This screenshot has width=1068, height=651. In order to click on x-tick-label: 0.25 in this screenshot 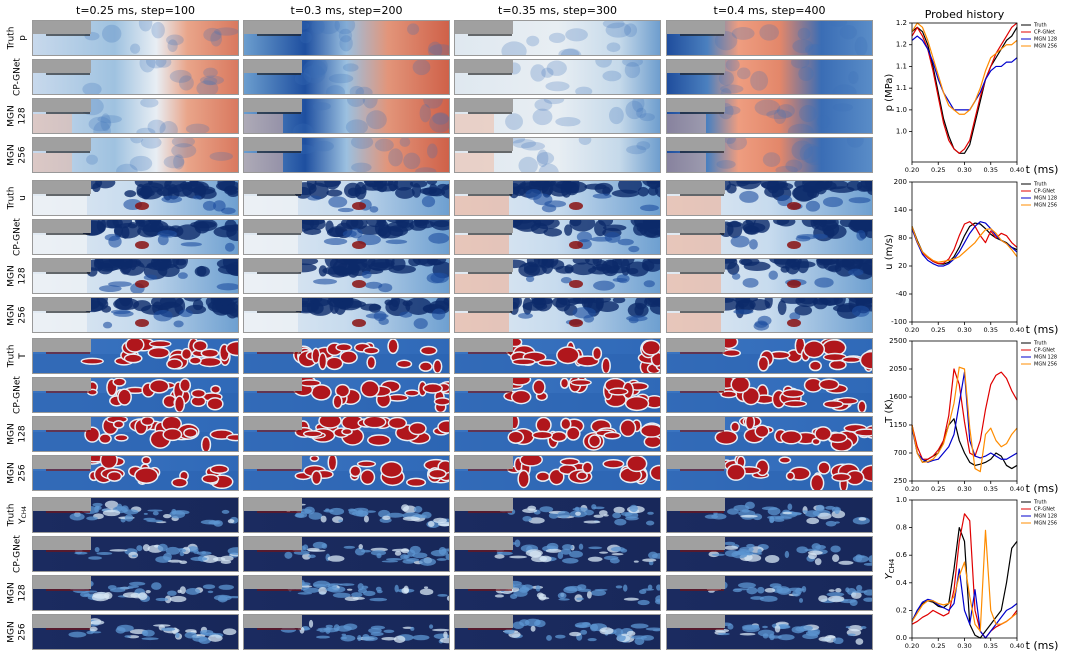, I will do `click(938, 170)`.